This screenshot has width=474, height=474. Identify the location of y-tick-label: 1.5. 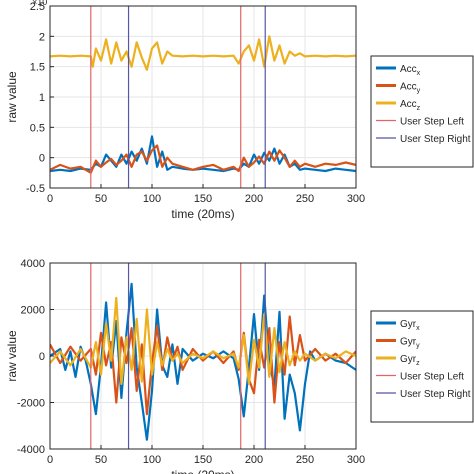
(37, 68).